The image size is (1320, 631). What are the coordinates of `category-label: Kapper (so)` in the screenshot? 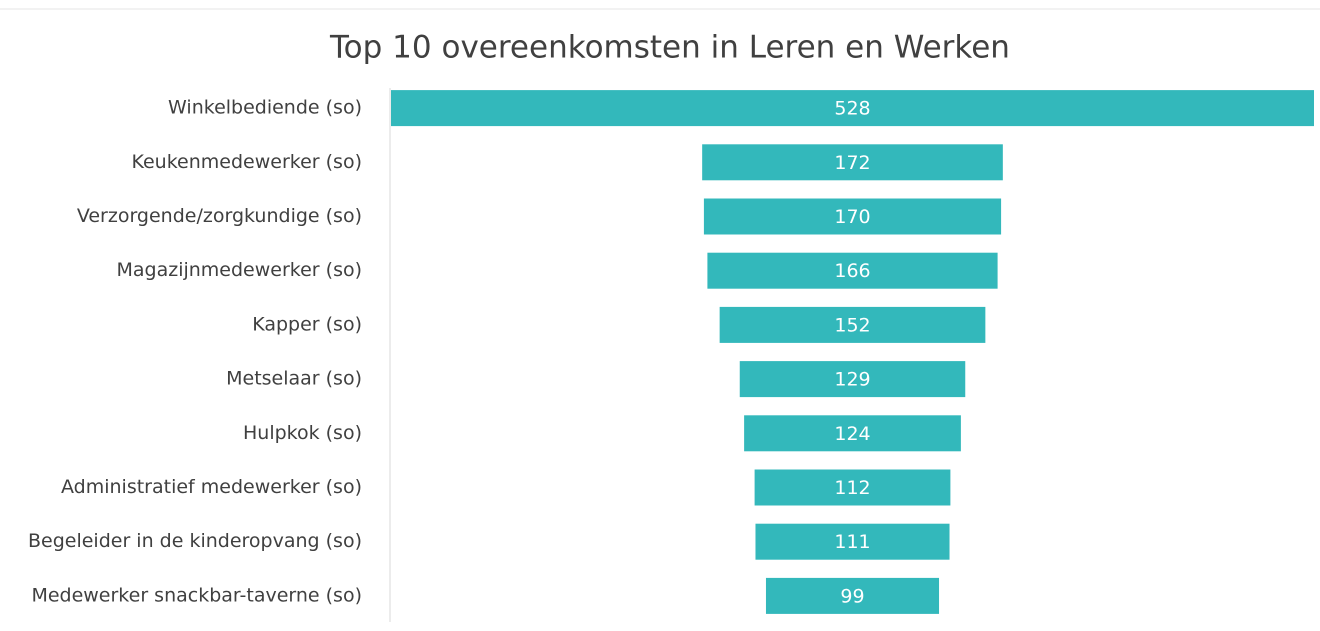 It's located at (307, 324).